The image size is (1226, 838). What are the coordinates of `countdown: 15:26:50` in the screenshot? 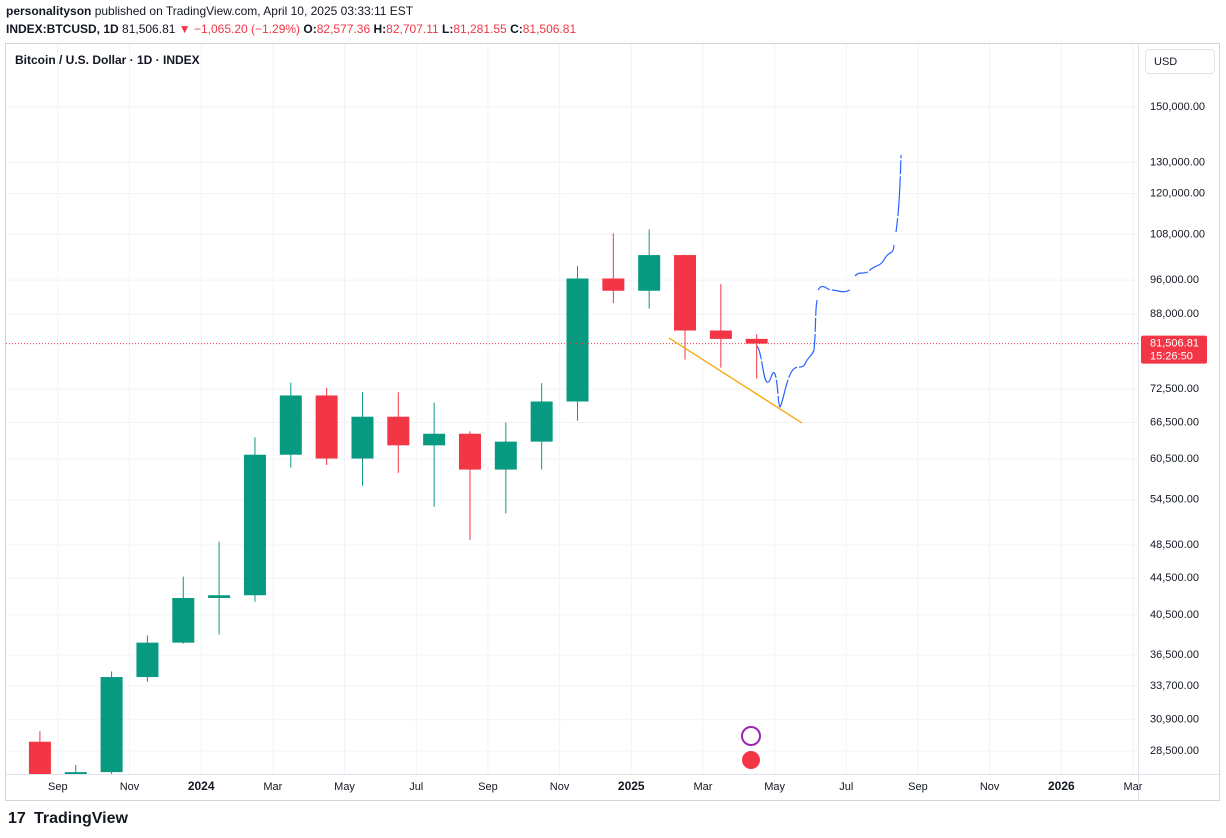 It's located at (1171, 356).